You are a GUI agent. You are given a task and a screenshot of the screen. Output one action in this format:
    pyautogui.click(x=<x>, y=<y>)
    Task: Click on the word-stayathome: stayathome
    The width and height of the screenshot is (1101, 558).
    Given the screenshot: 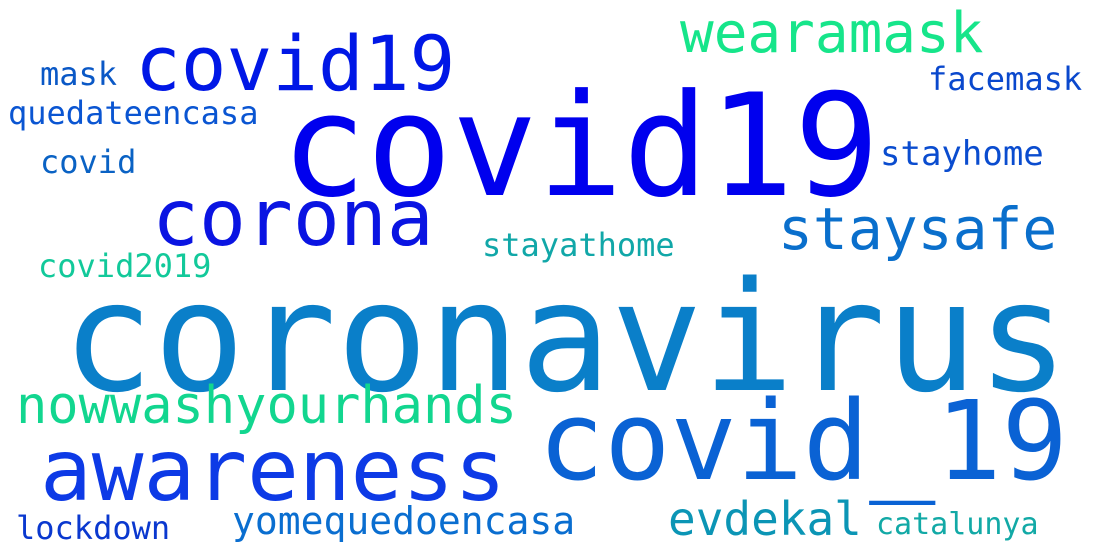 What is the action you would take?
    pyautogui.click(x=578, y=245)
    